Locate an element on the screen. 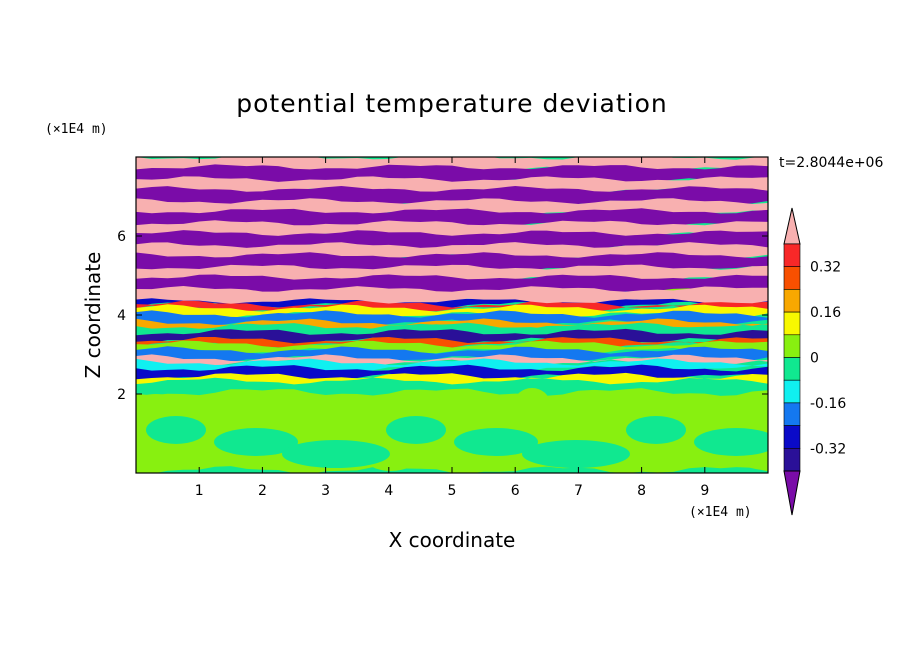 Image resolution: width=904 pixels, height=654 pixels. x-axis-label: X coordinate is located at coordinates (452, 540).